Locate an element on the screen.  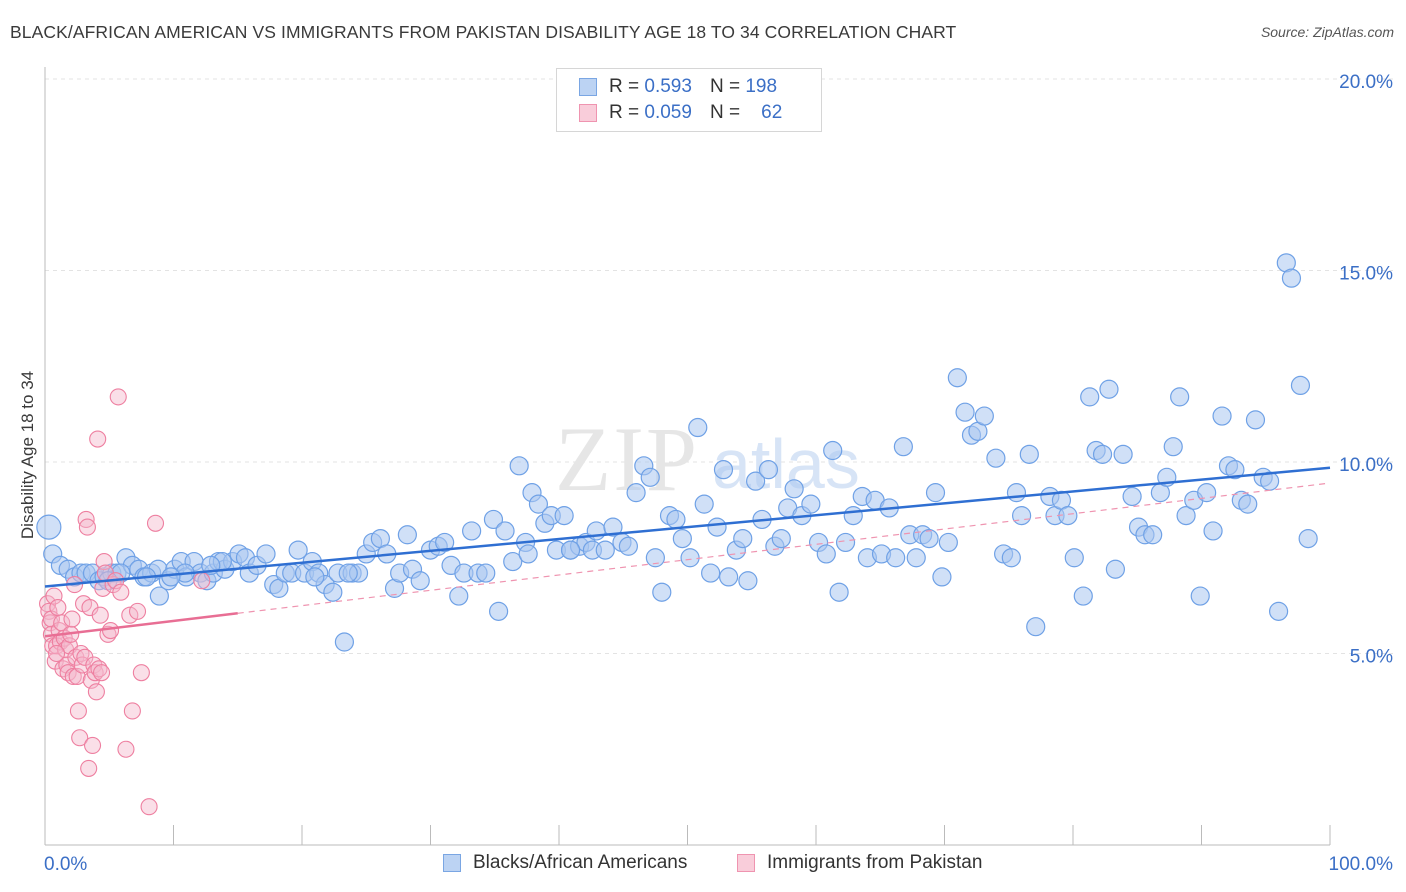
trend-line-blacks is located at coordinates (687, 527).